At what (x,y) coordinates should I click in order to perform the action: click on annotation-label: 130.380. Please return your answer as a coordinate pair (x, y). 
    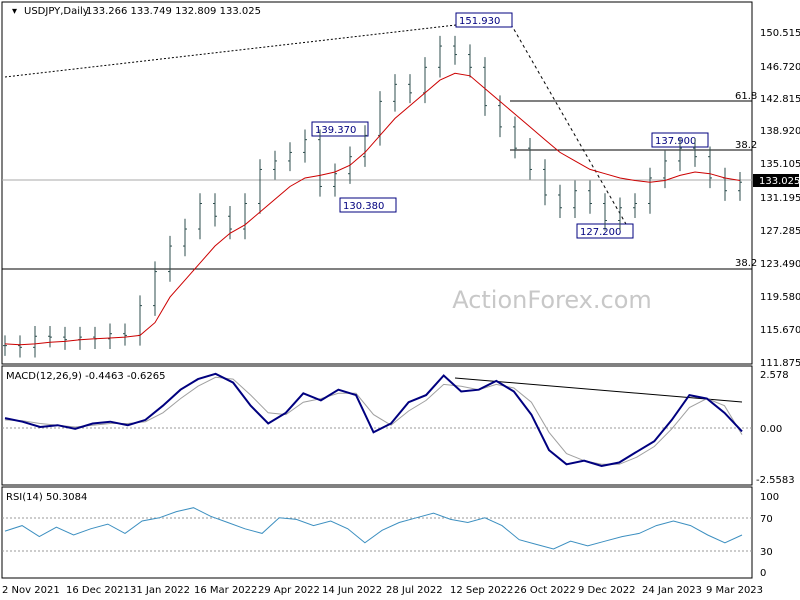
    Looking at the image, I should click on (363, 206).